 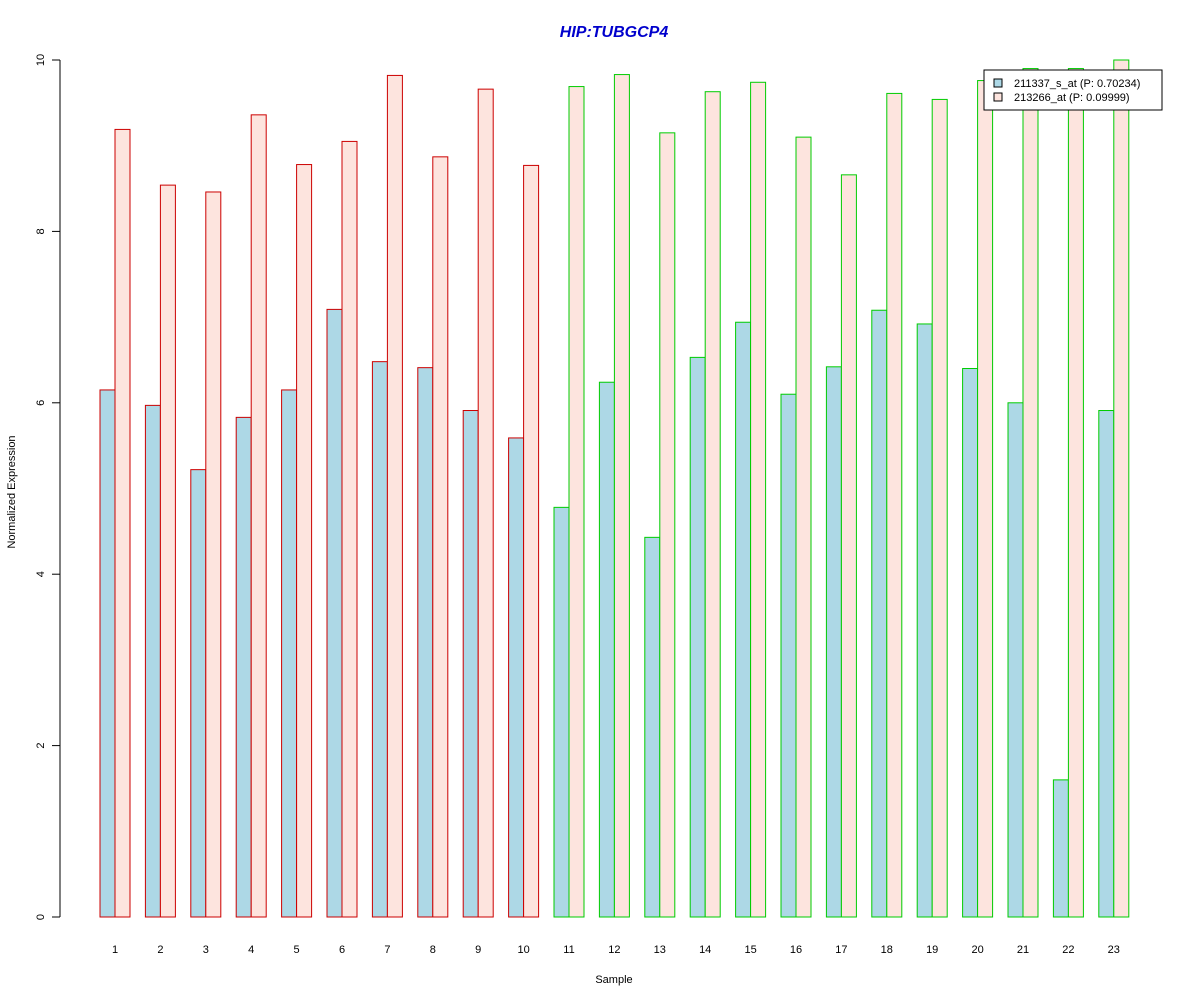 I want to click on x-tick-label: 16, so click(x=796, y=950).